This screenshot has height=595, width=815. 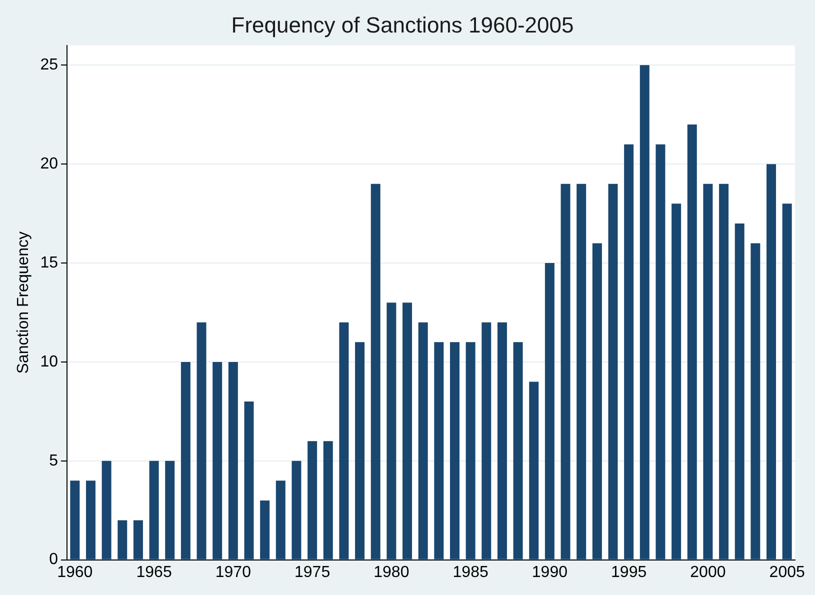 What do you see at coordinates (550, 572) in the screenshot?
I see `x-tick-label: 1990` at bounding box center [550, 572].